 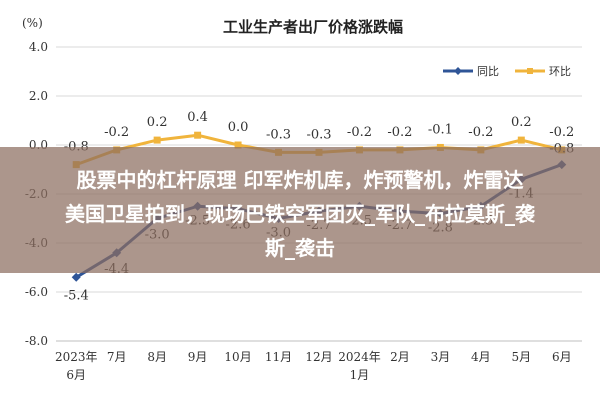 I want to click on y-unit-label: (%), so click(x=32, y=23).